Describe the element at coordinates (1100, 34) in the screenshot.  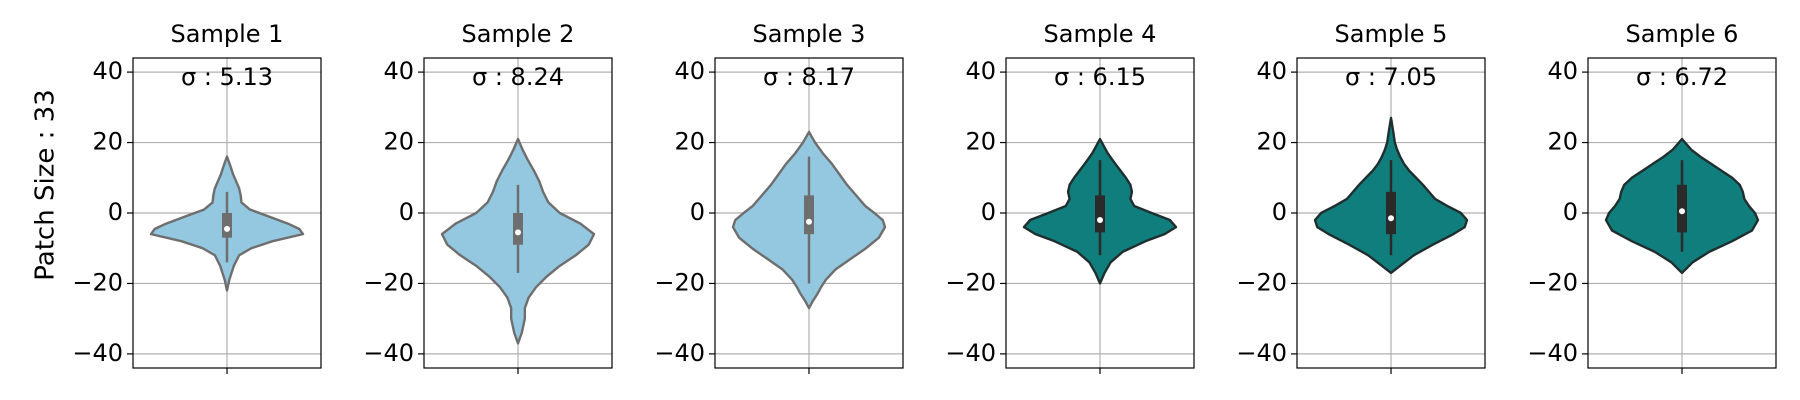
I see `panel-title: Sample 4` at that location.